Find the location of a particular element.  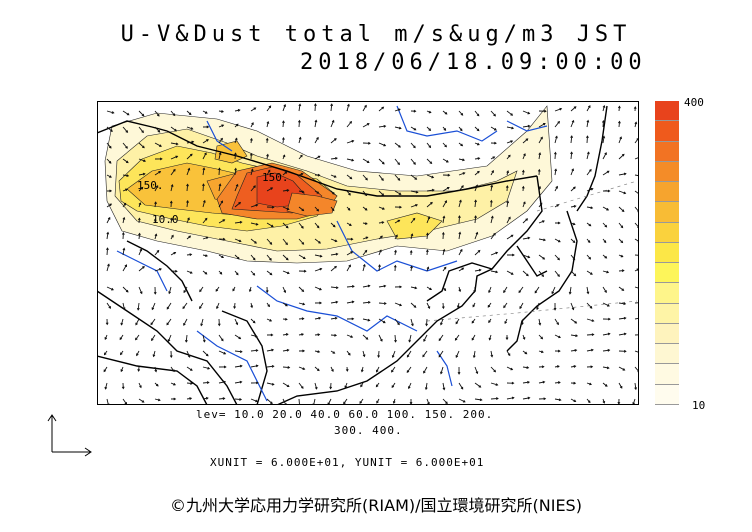

copyright-notice: ©九州大学応用力学研究所(RIAM)/国立環境研究所(NIES) is located at coordinates (376, 505).